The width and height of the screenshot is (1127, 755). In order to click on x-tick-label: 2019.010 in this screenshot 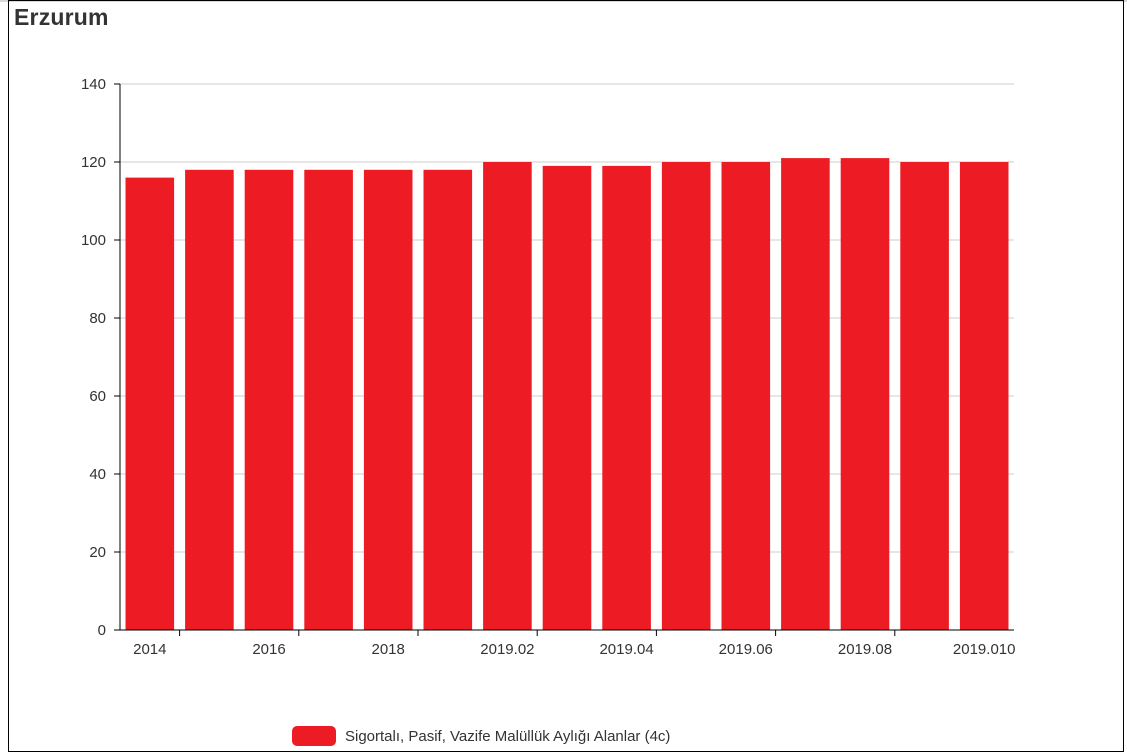, I will do `click(984, 649)`.